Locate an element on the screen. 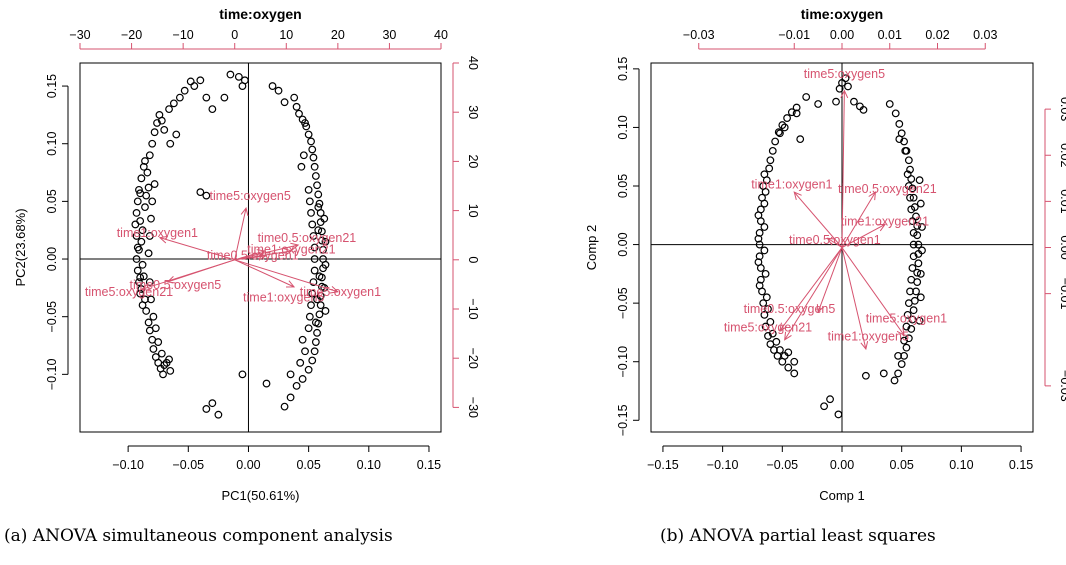 The image size is (1066, 565). y-tick-label: 0.05 is located at coordinates (52, 201).